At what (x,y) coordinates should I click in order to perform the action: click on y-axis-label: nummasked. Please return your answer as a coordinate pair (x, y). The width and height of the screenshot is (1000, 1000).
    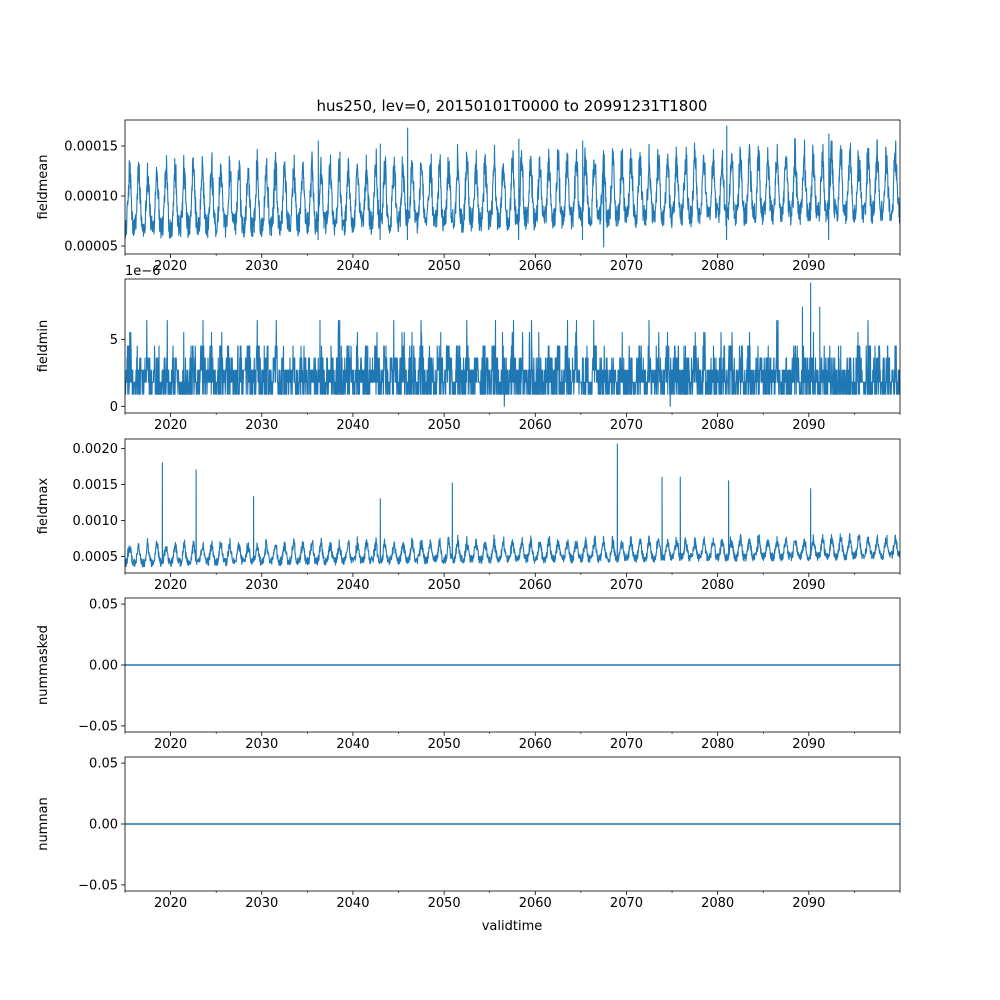
    Looking at the image, I should click on (43, 665).